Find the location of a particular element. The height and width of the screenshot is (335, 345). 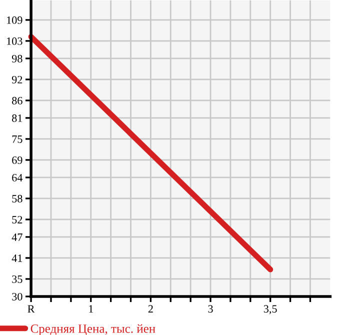

y-tick-label: 30 is located at coordinates (17, 296).